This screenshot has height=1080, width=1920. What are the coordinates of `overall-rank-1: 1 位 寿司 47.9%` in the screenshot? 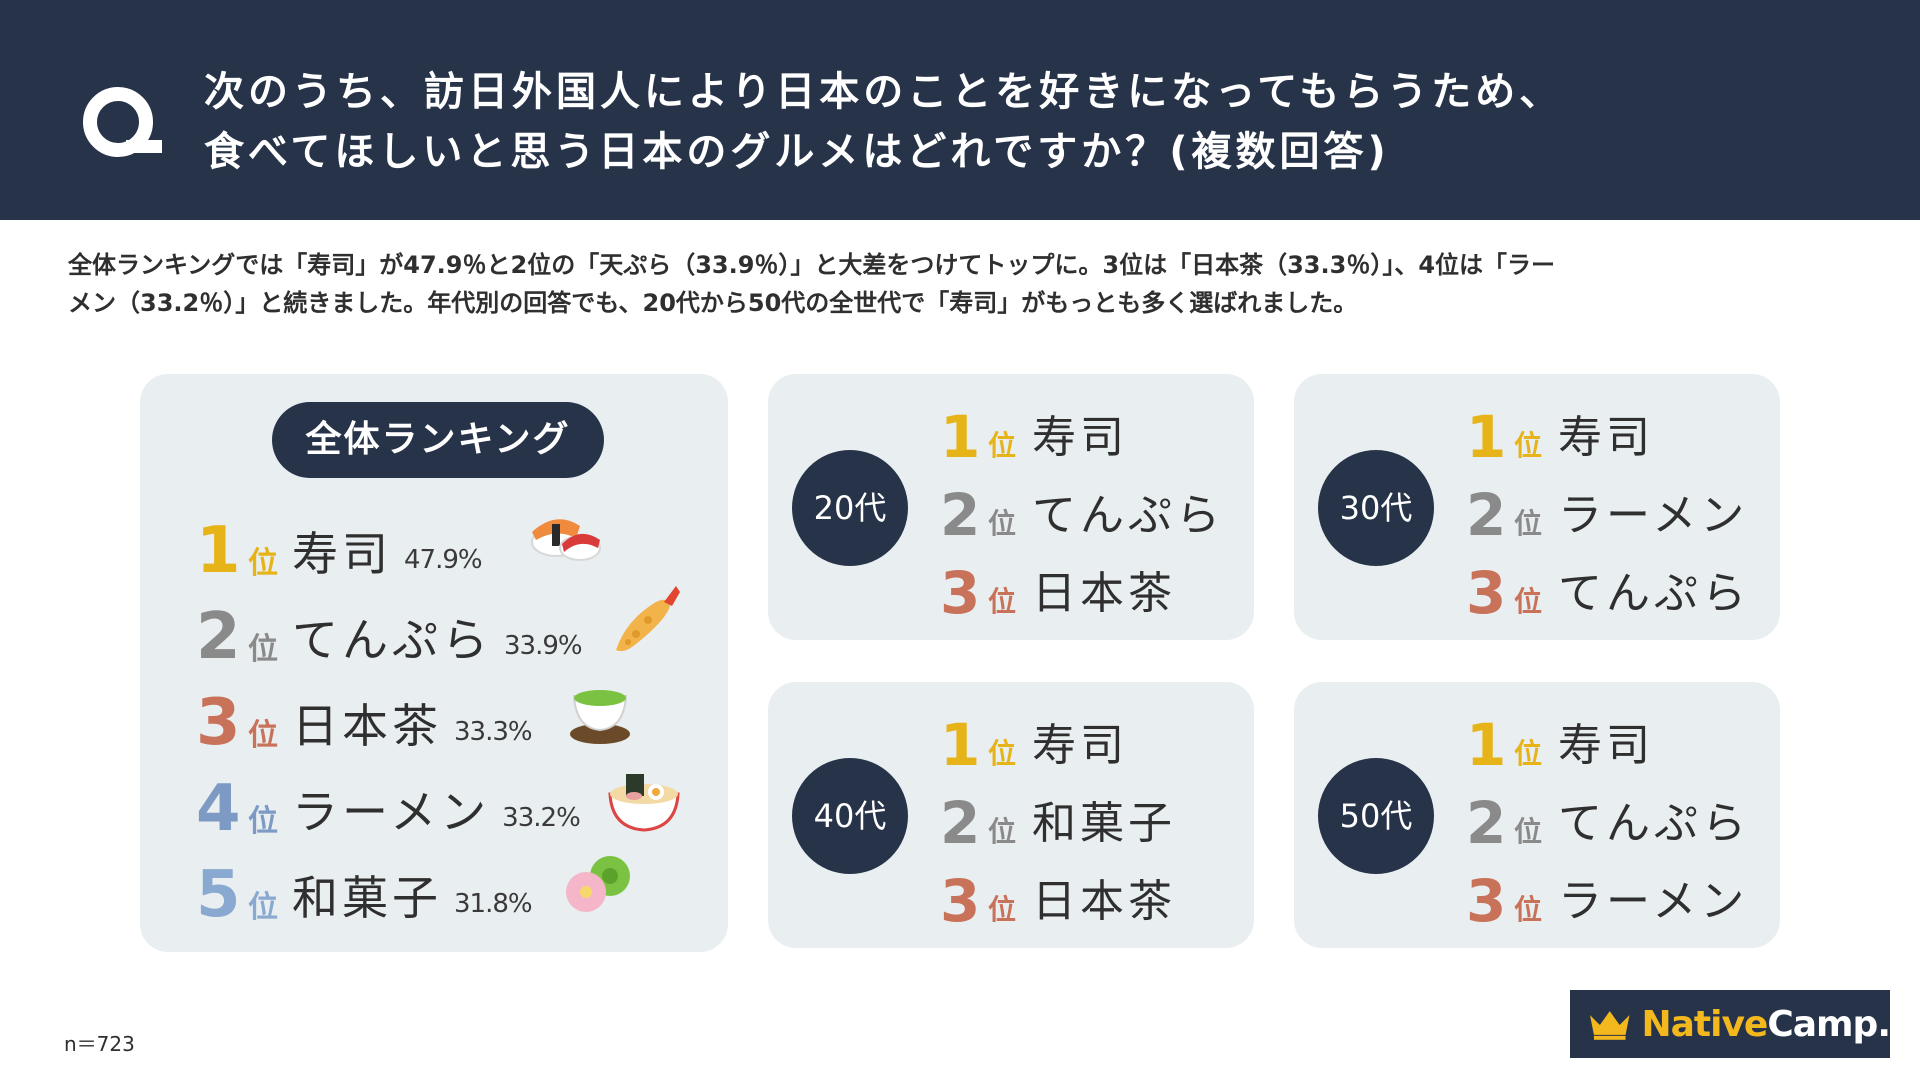 It's located at (339, 549).